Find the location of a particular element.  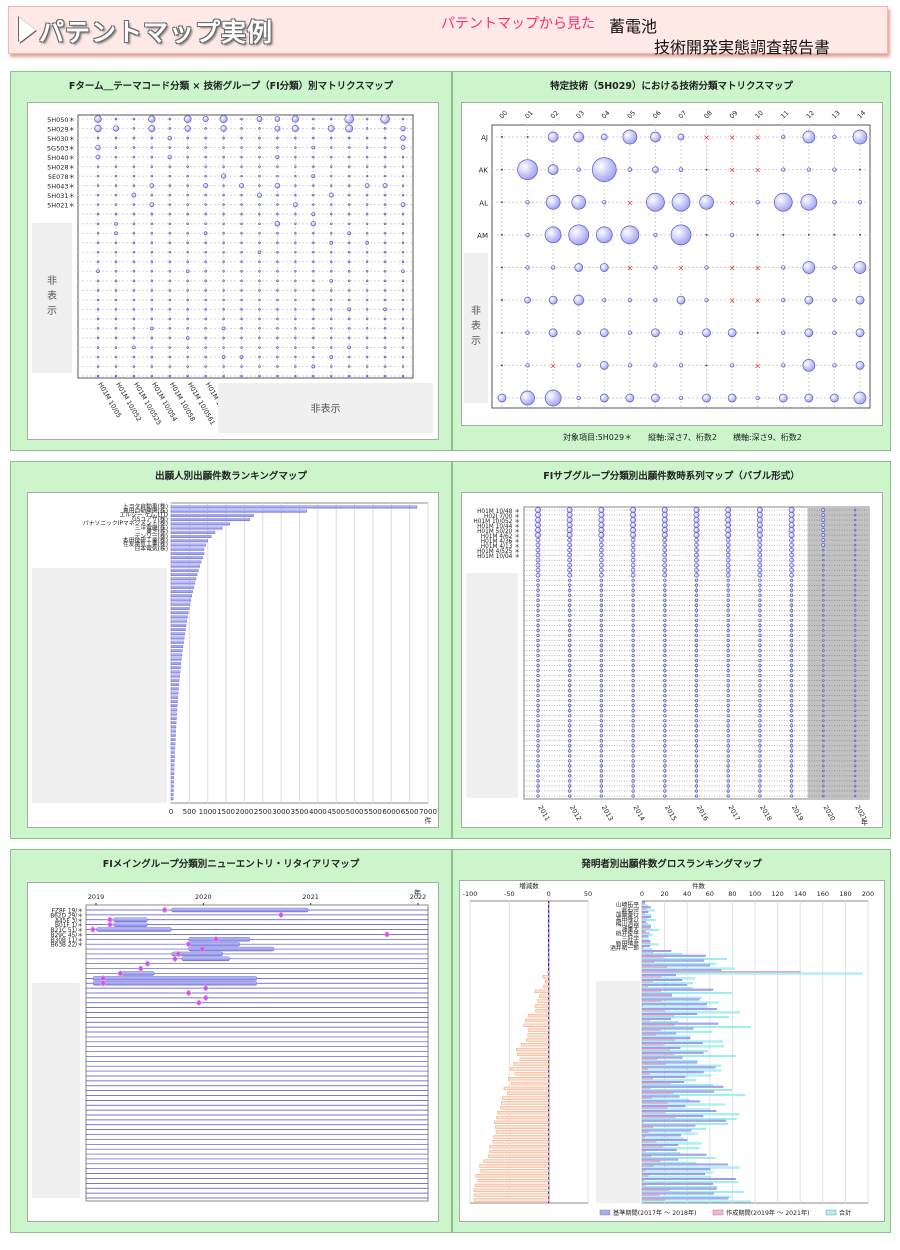

report-title-line1: 蓄電池 is located at coordinates (633, 26).